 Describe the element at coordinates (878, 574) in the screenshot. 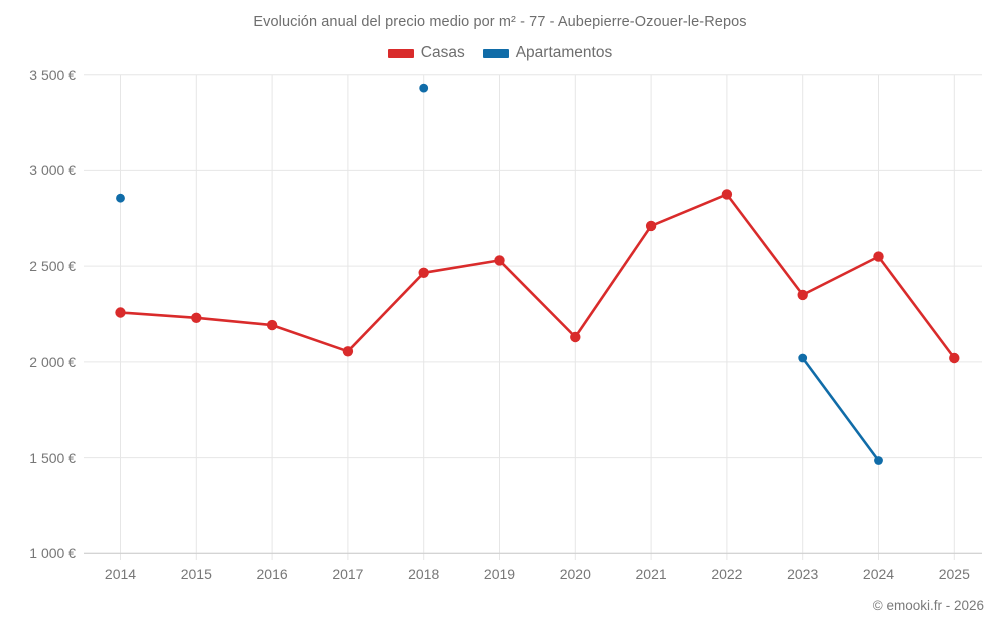

I see `x-axis-tick-label: 2024` at that location.